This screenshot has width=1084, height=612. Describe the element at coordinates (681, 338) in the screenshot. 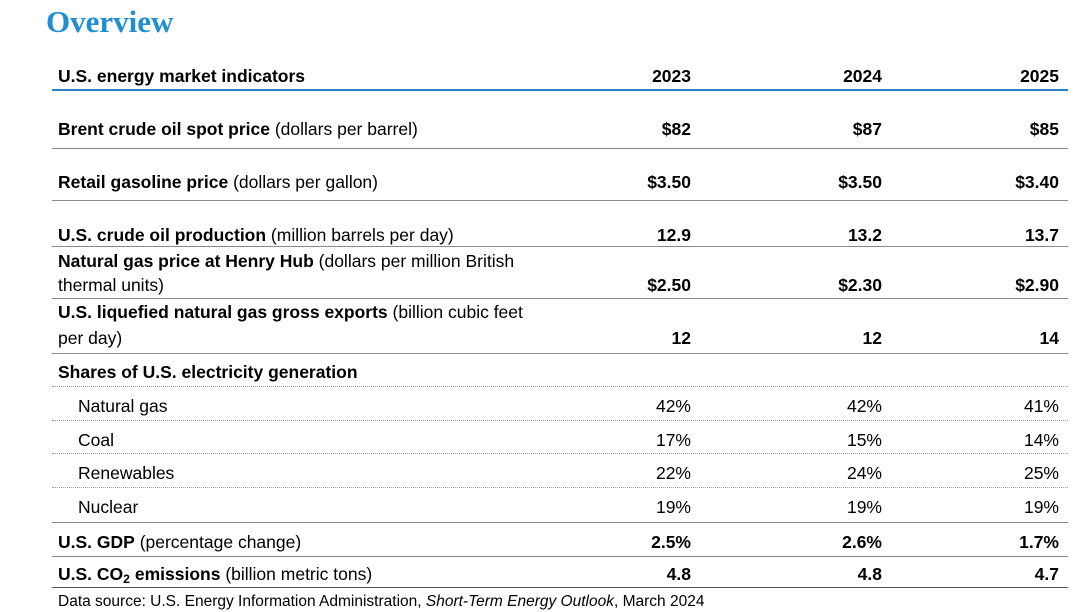

I see `value-2023: 12` at that location.